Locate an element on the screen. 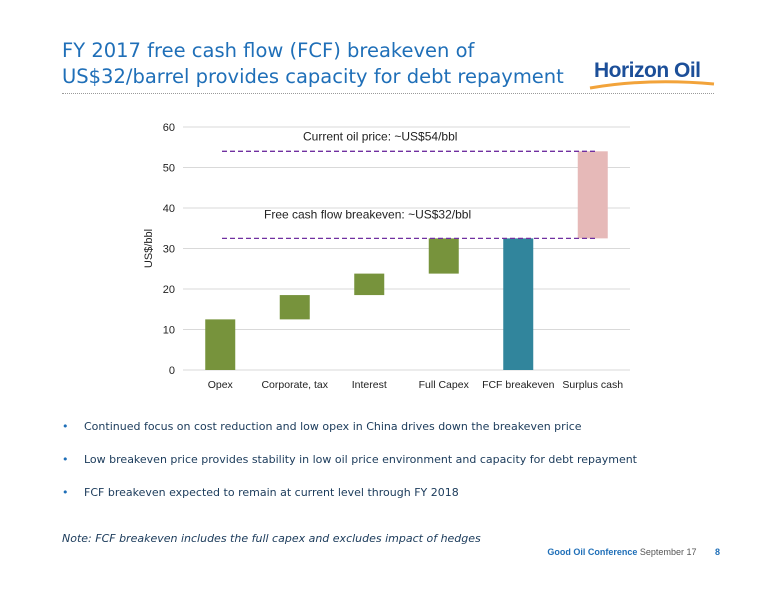 The width and height of the screenshot is (776, 600). x-tick-label: Opex is located at coordinates (221, 385).